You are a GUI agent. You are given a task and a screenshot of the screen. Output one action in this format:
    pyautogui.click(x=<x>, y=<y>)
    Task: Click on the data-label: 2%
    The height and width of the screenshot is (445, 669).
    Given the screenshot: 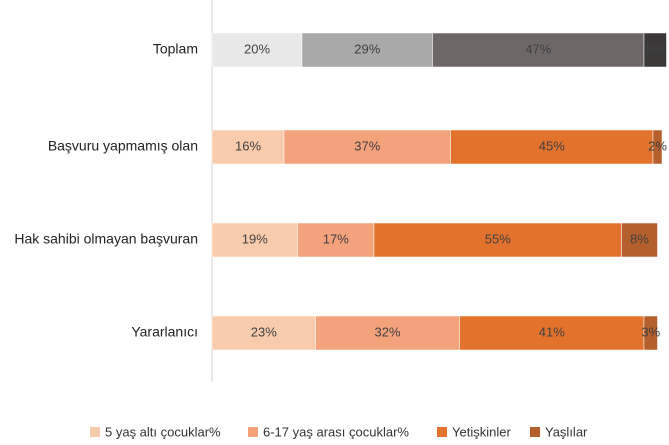 What is the action you would take?
    pyautogui.click(x=657, y=145)
    